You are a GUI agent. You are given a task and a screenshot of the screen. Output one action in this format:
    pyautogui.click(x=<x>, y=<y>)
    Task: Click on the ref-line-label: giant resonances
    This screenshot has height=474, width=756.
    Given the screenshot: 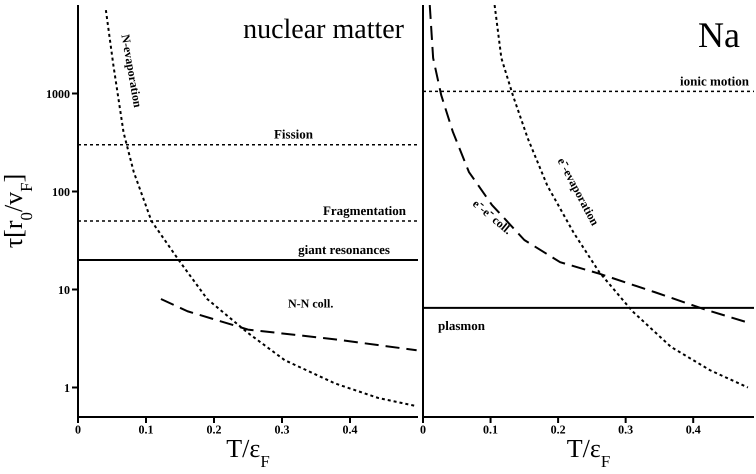 What is the action you would take?
    pyautogui.click(x=344, y=249)
    